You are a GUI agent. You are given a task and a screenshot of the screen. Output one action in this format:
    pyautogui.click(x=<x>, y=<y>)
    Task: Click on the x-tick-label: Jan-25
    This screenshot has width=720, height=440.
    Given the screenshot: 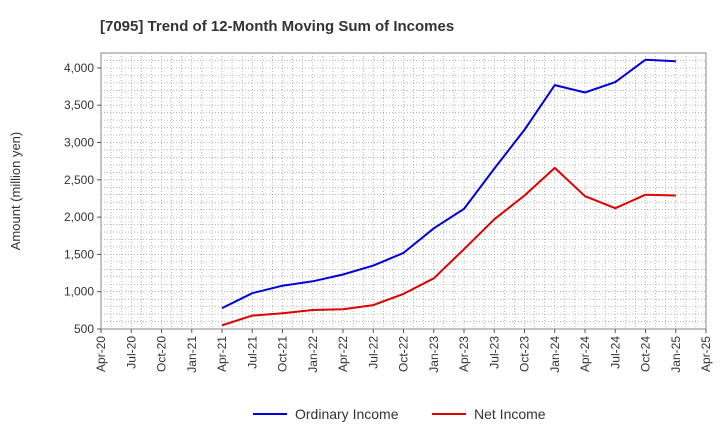 What is the action you would take?
    pyautogui.click(x=676, y=354)
    